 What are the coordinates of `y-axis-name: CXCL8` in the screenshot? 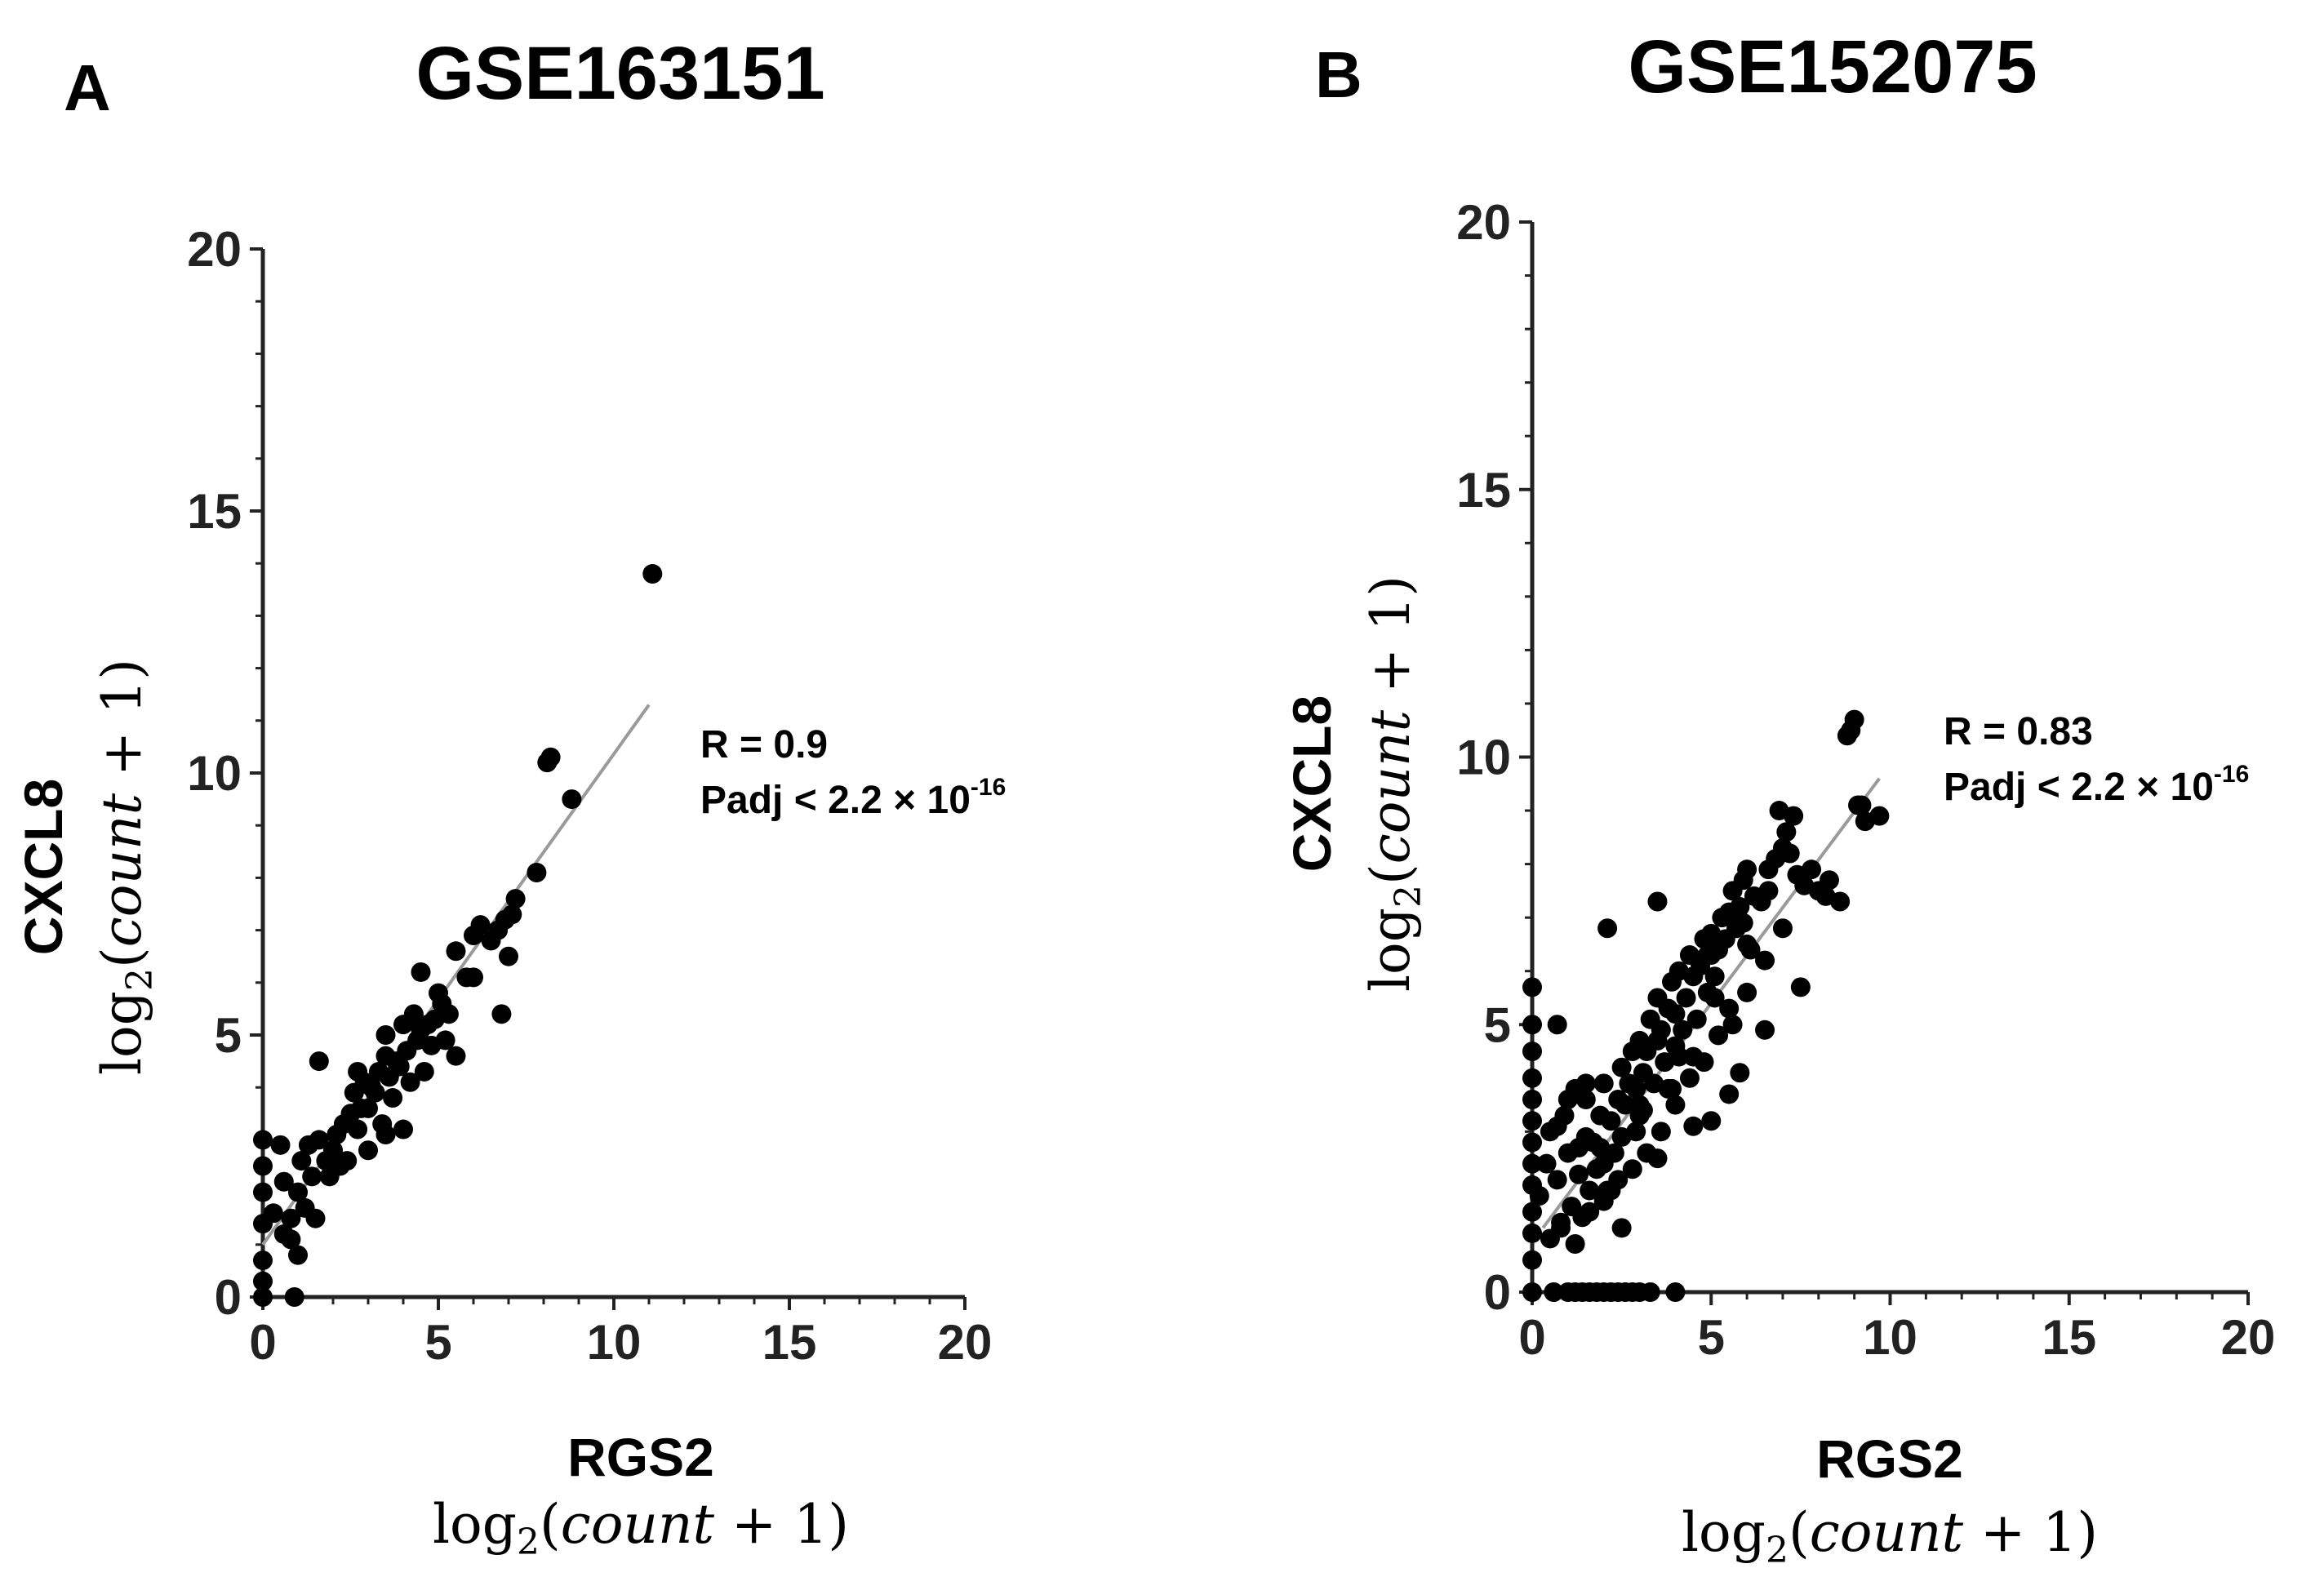 It's located at (1312, 783).